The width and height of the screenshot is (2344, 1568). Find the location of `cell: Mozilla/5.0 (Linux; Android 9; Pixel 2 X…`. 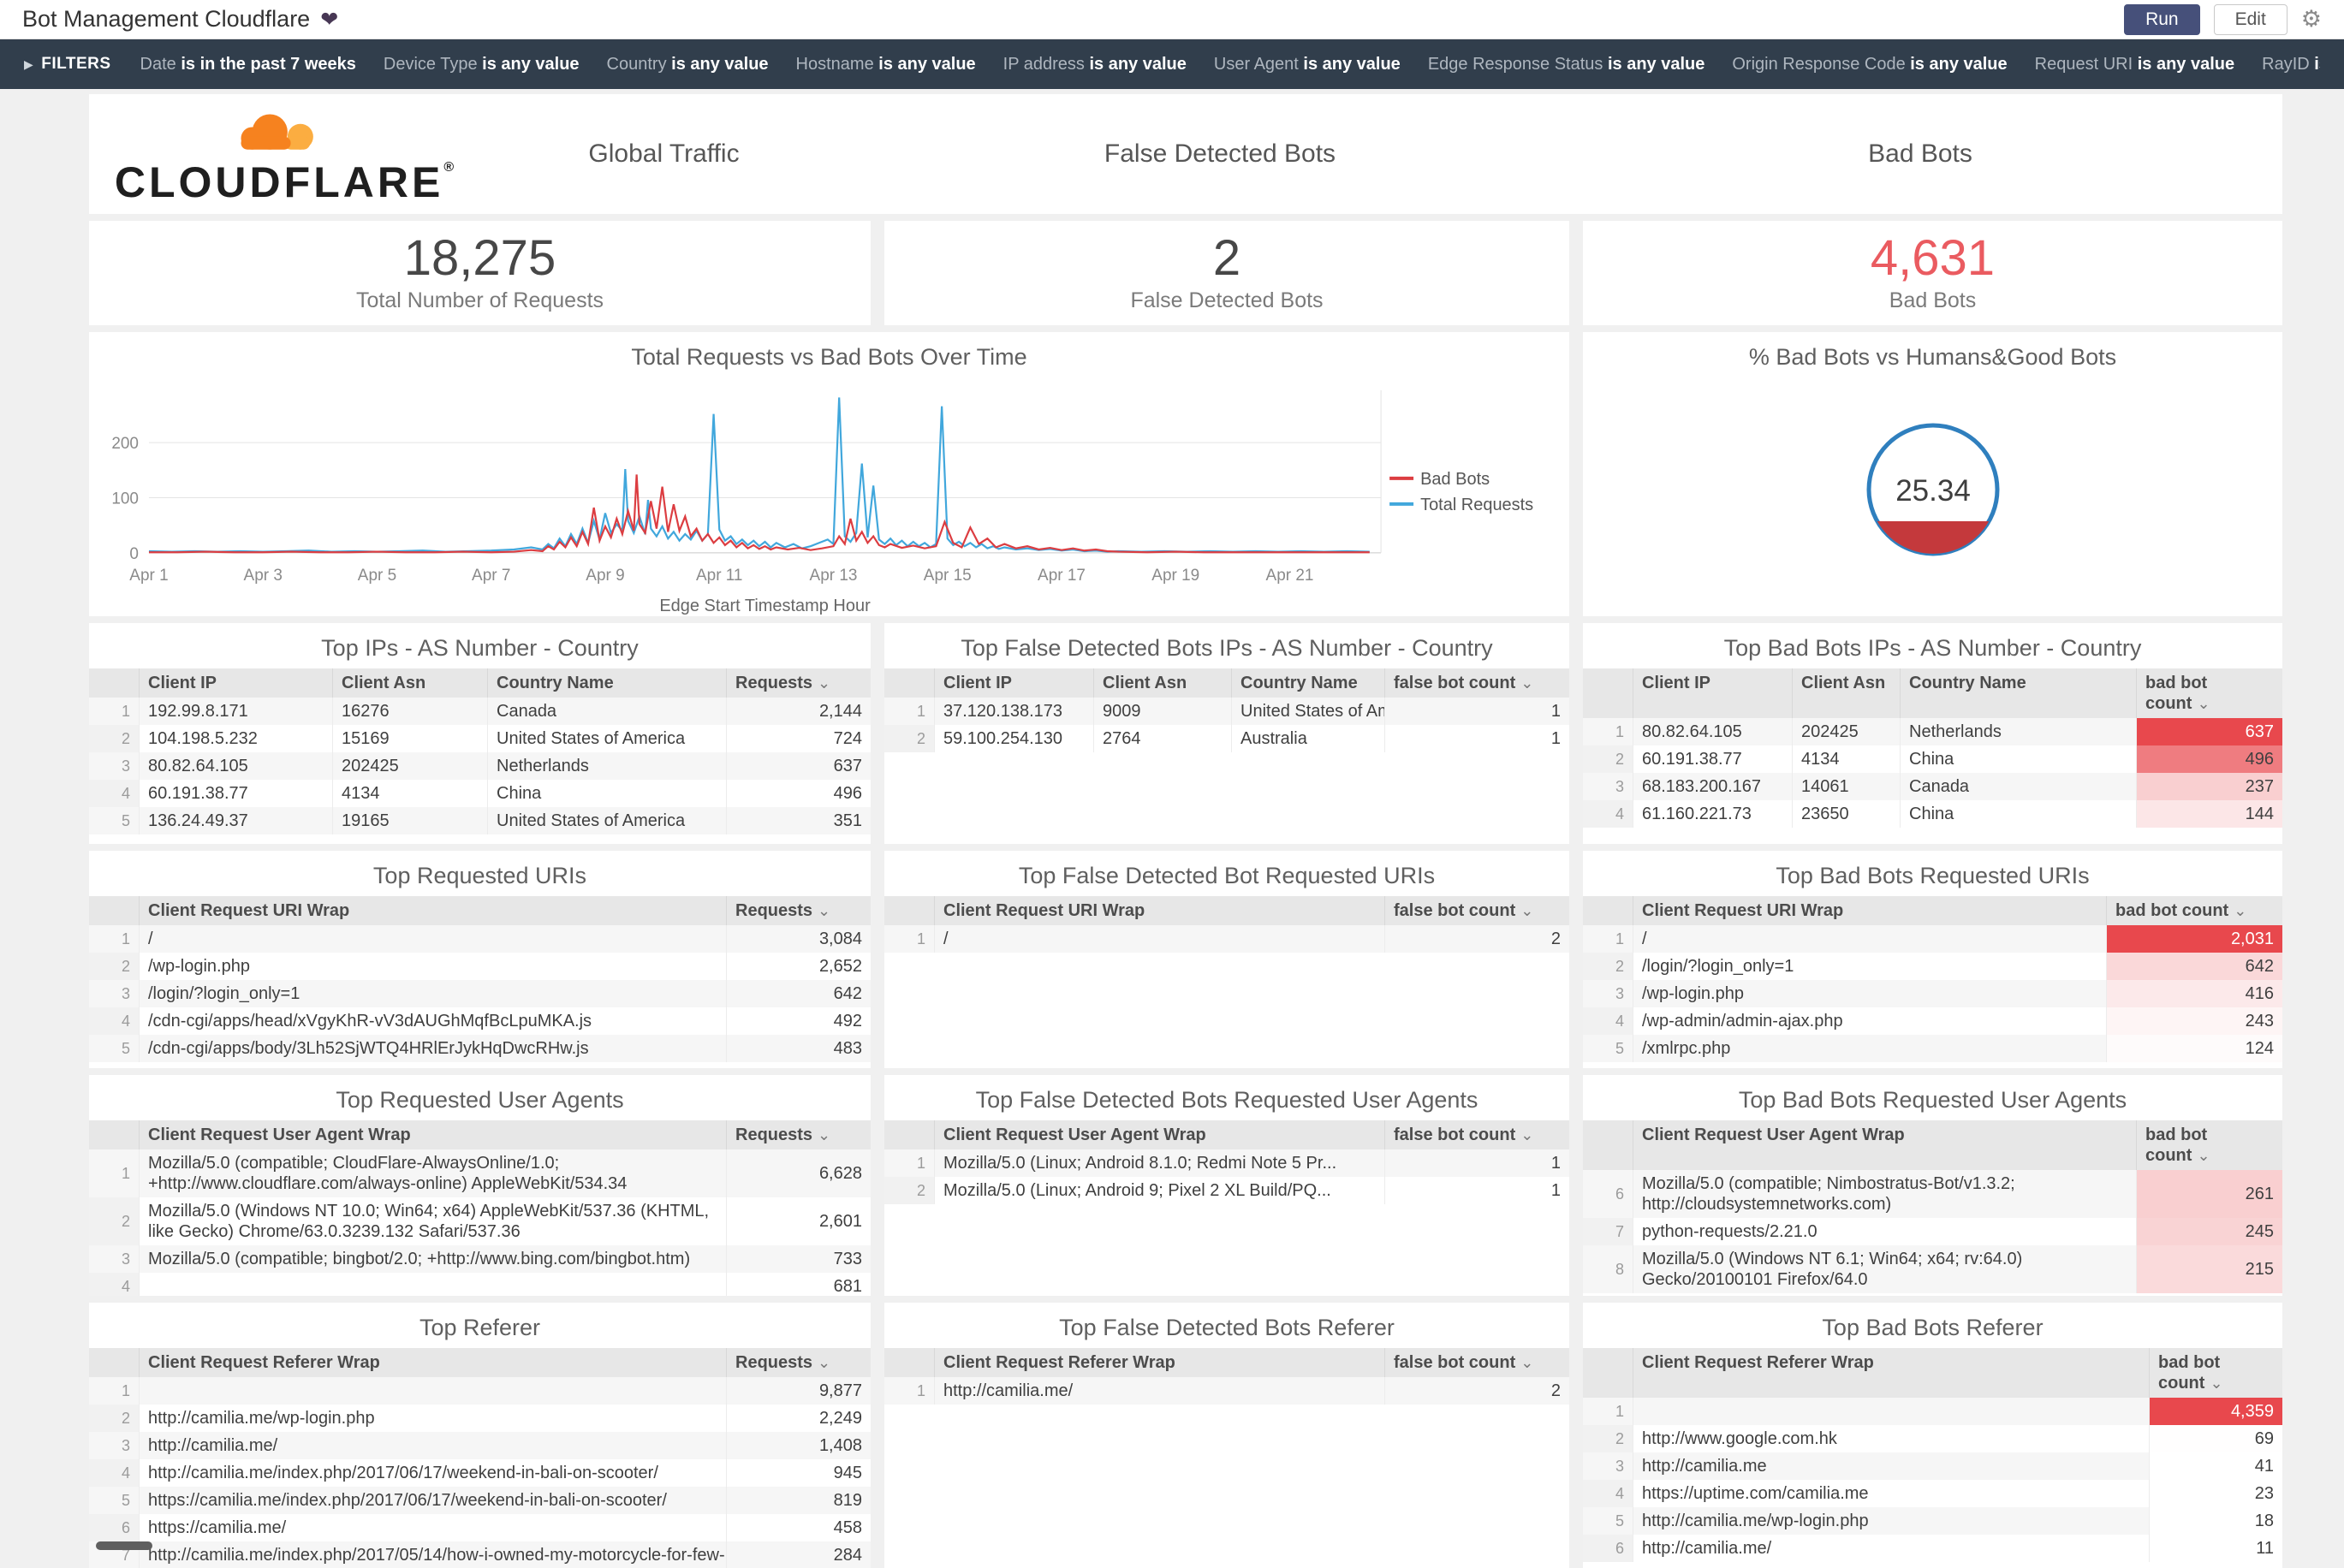

cell: Mozilla/5.0 (Linux; Android 9; Pixel 2 X… is located at coordinates (1159, 1190).